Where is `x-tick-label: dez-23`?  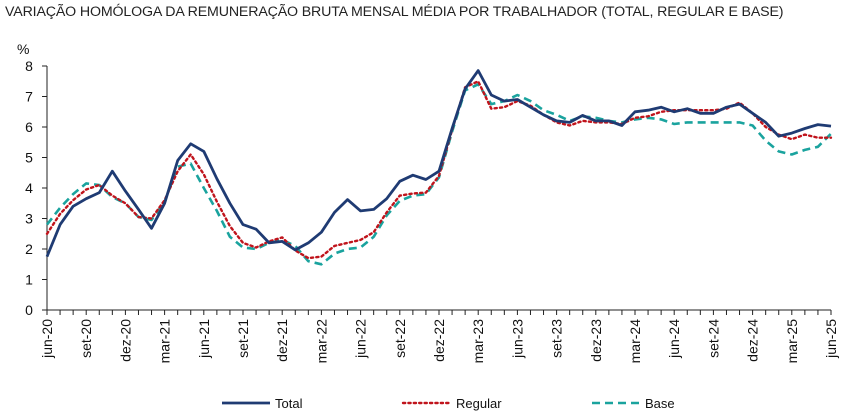 x-tick-label: dez-23 is located at coordinates (596, 340).